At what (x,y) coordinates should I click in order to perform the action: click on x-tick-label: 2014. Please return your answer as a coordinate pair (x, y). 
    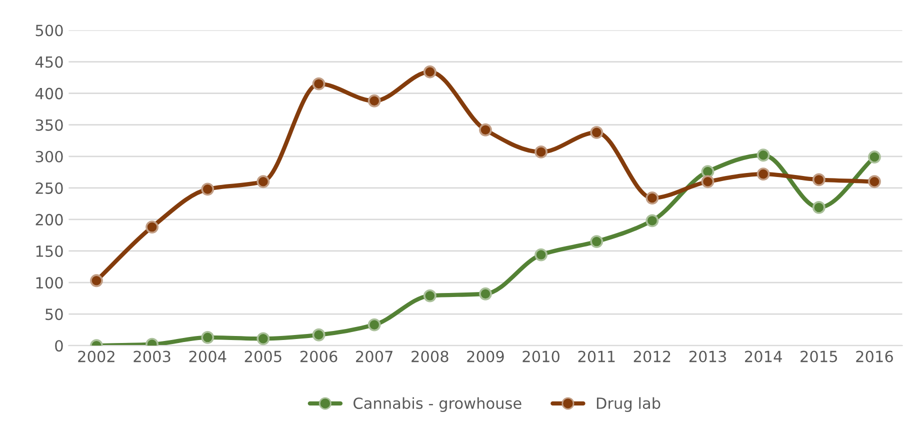
    Looking at the image, I should click on (763, 356).